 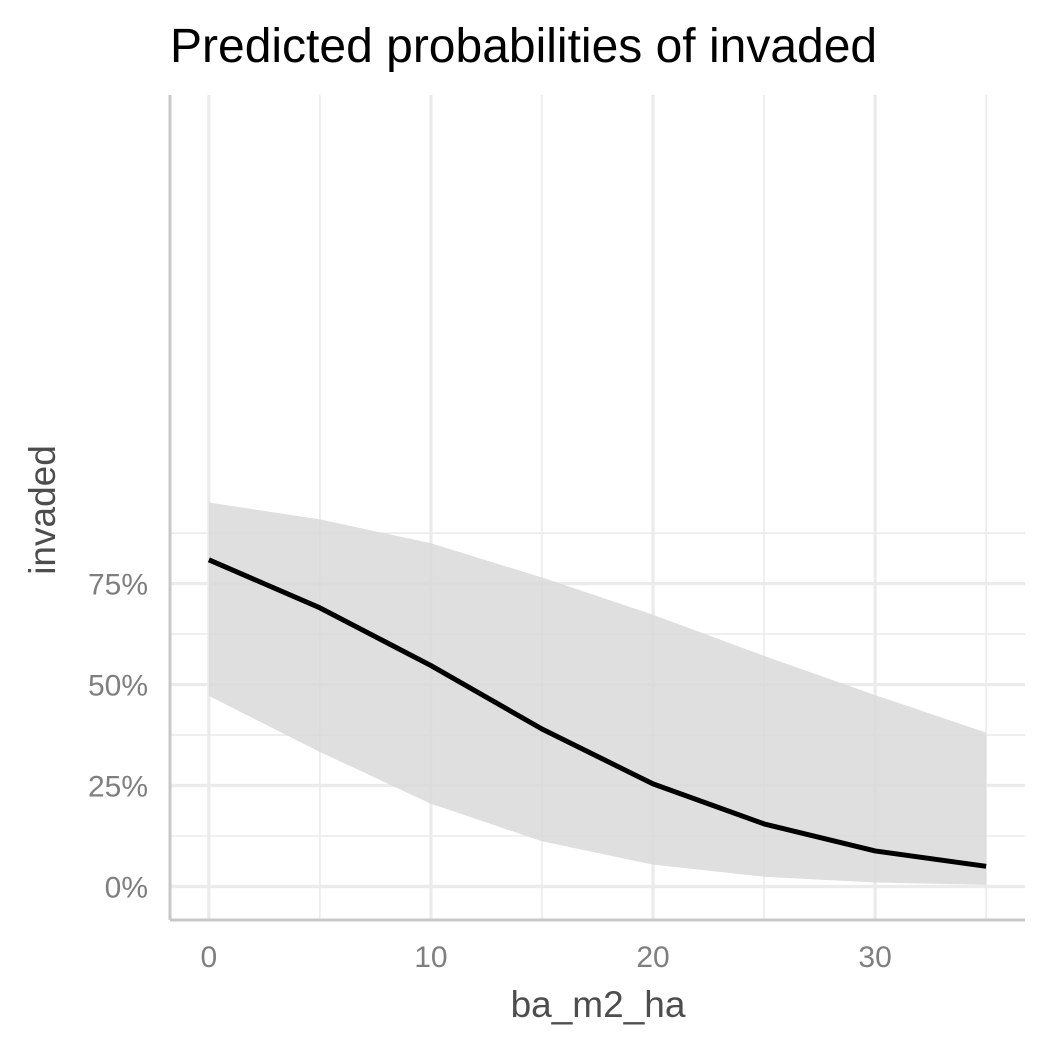 What do you see at coordinates (209, 957) in the screenshot?
I see `x-tick-label: 0` at bounding box center [209, 957].